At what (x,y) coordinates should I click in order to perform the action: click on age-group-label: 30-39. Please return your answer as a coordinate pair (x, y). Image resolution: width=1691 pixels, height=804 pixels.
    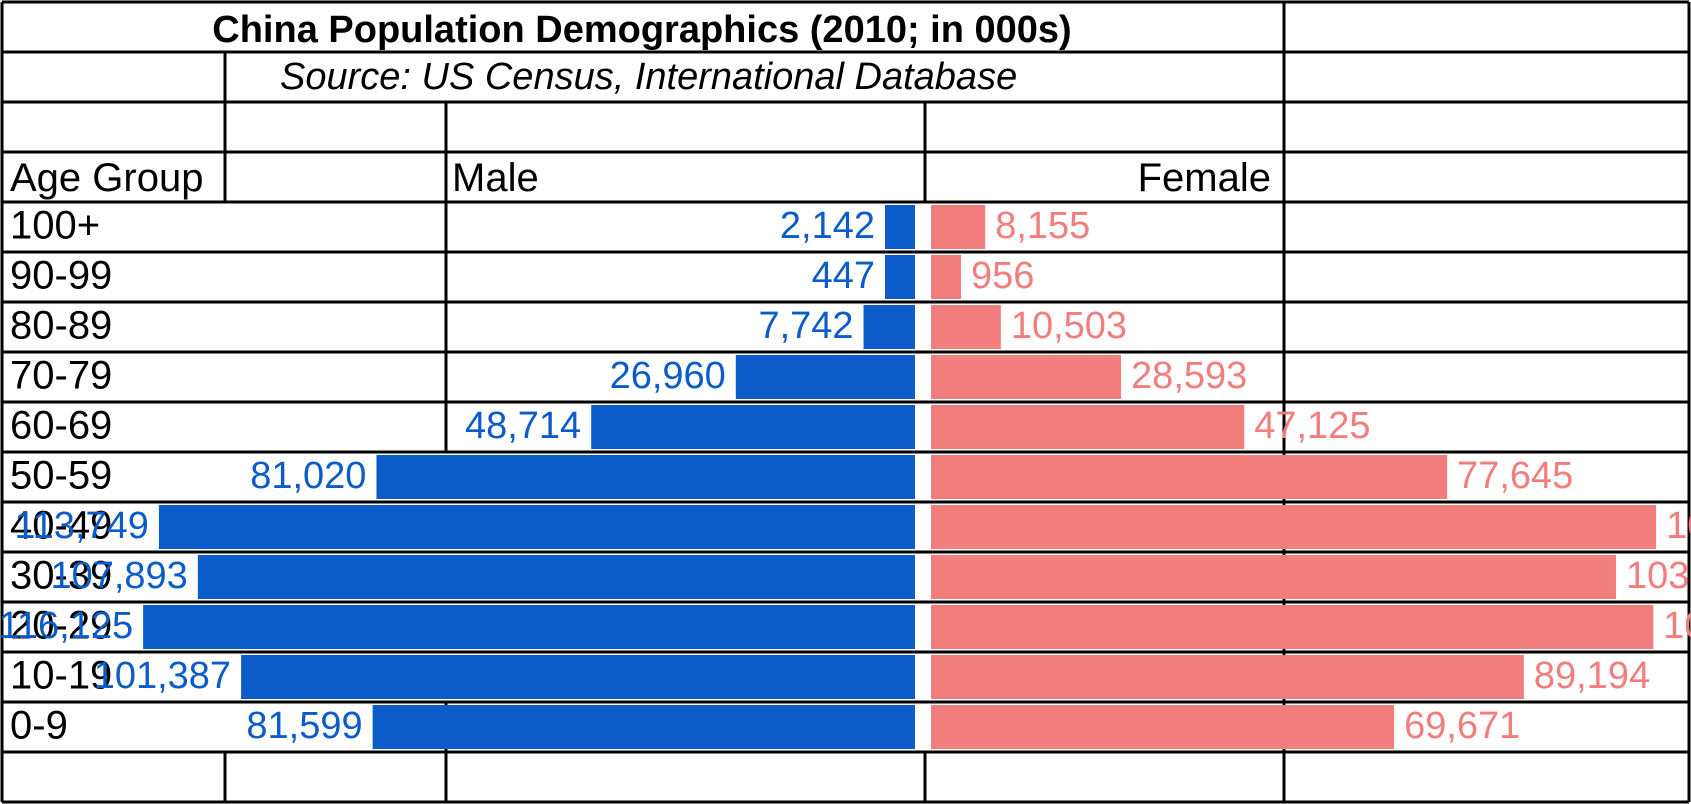
    Looking at the image, I should click on (61, 576).